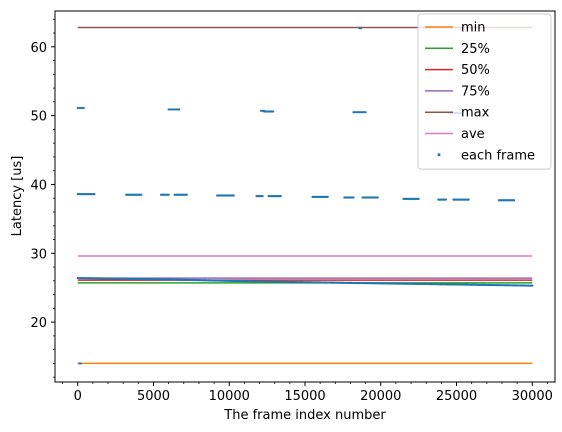 The width and height of the screenshot is (562, 432). What do you see at coordinates (475, 113) in the screenshot?
I see `legend-label: max` at bounding box center [475, 113].